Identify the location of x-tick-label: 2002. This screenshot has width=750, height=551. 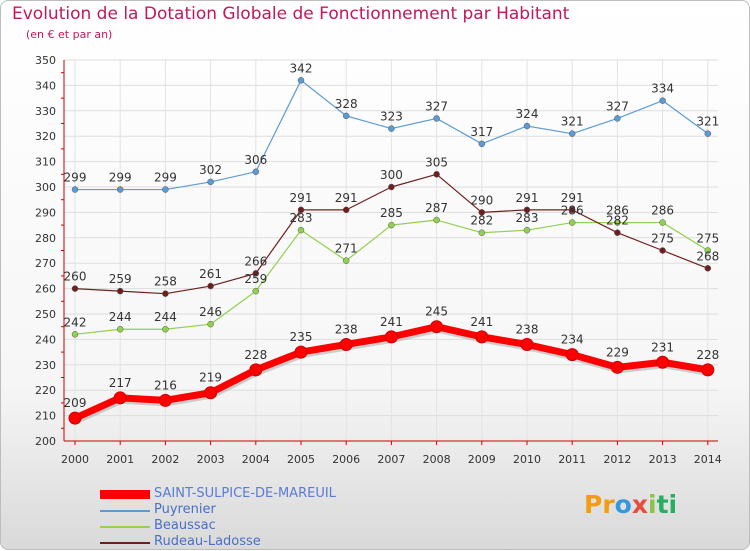
(165, 459).